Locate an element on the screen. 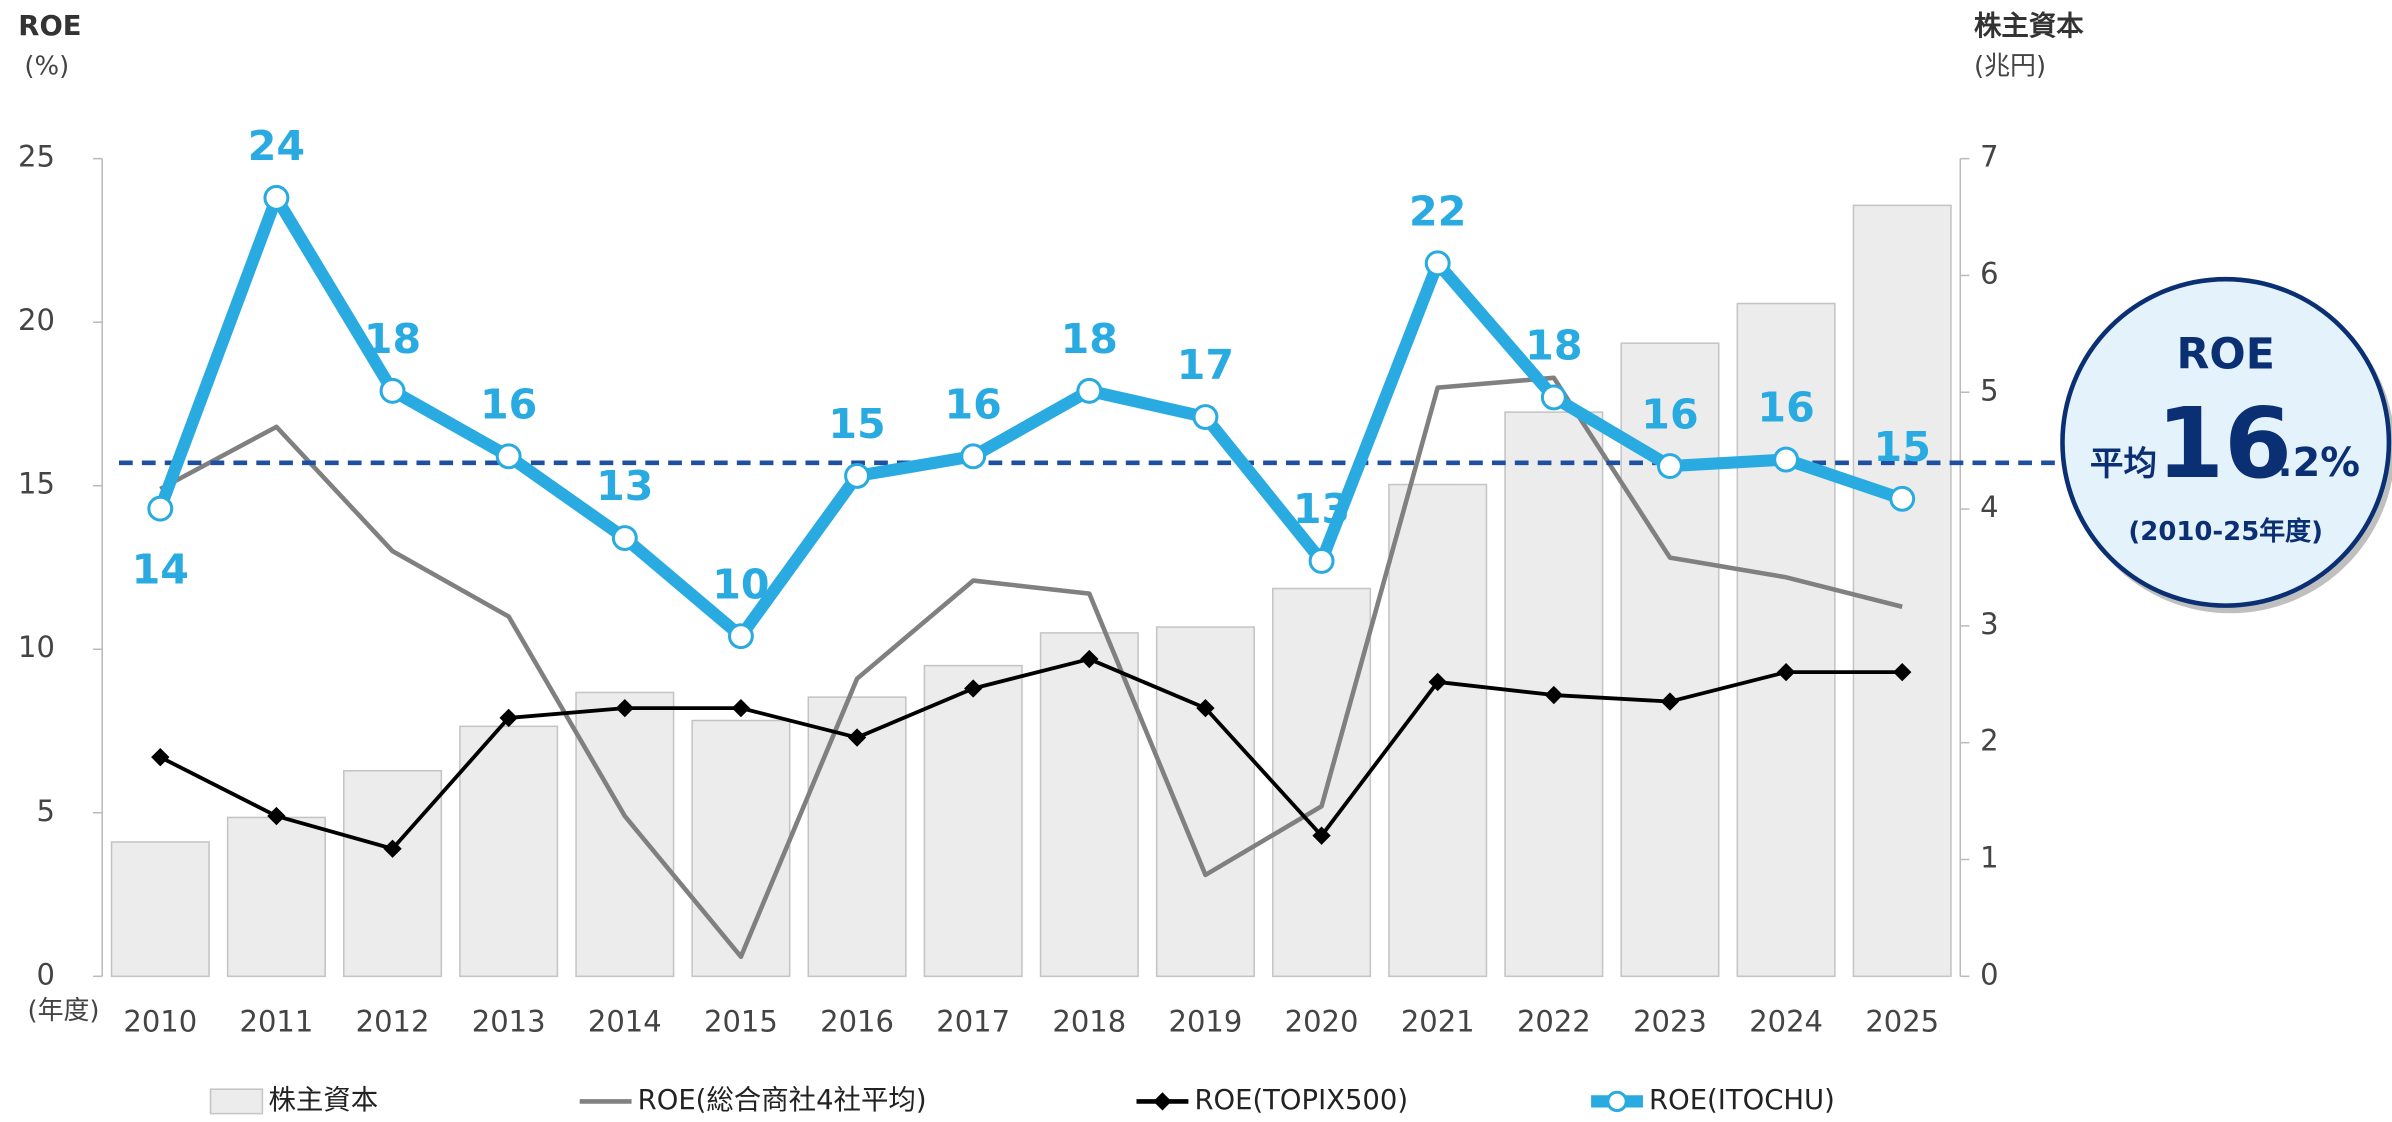  y2-unit: (兆円) is located at coordinates (2010, 67).